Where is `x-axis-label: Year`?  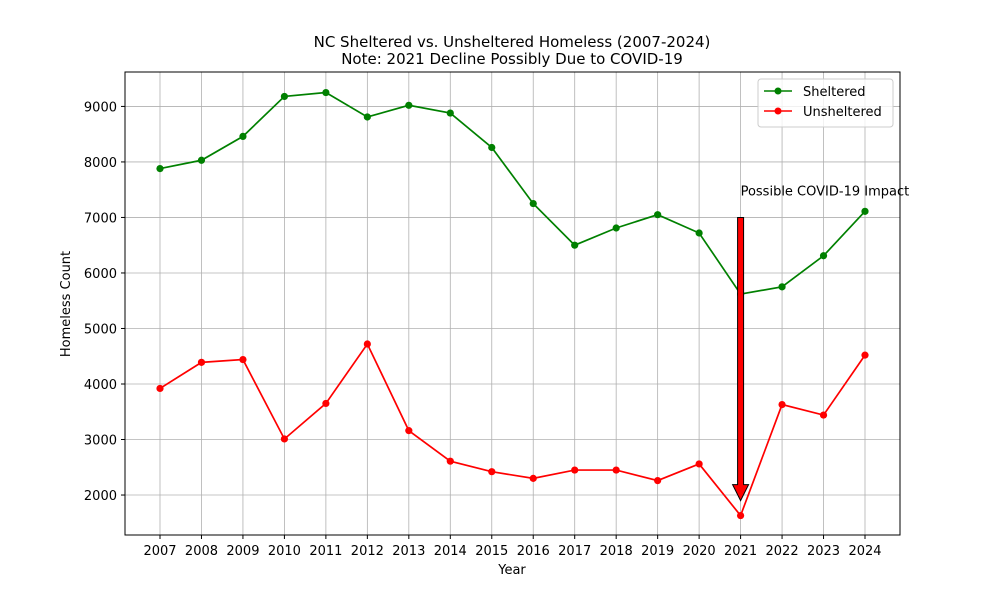
x-axis-label: Year is located at coordinates (511, 570).